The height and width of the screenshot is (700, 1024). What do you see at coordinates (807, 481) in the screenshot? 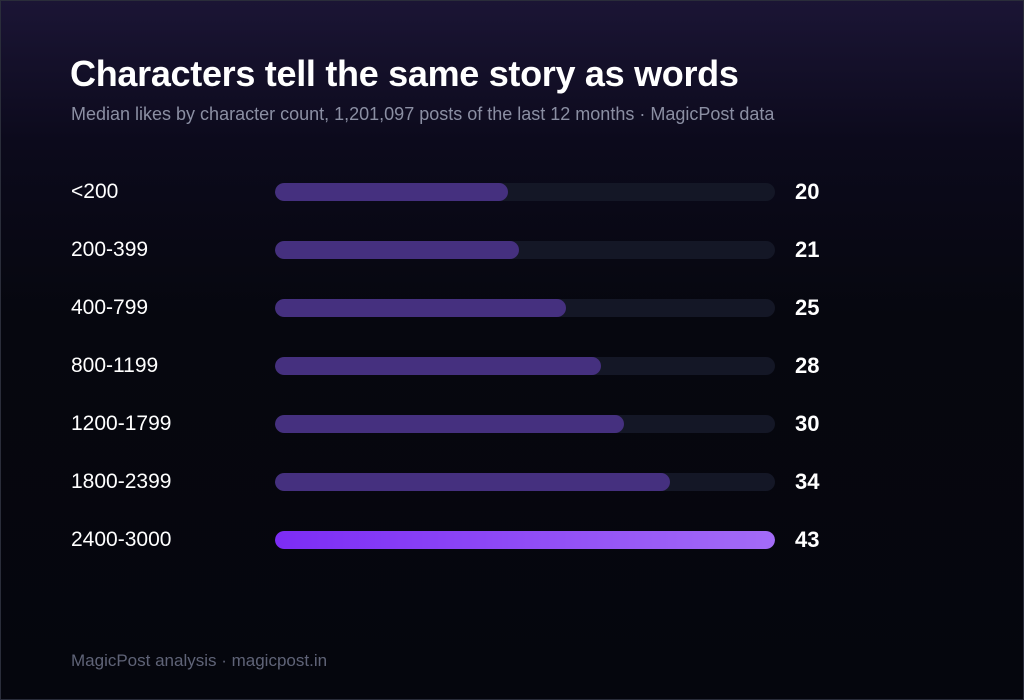
I see `value-label: 34` at bounding box center [807, 481].